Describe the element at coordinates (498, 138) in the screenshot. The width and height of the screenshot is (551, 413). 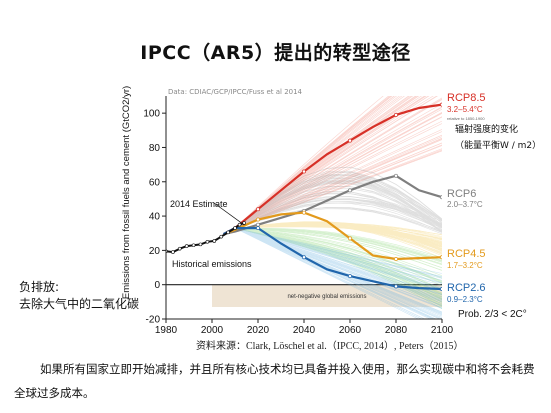
I see `radiative-forcing-note: 辐射强度的变化 （能量平衡W / m2）` at that location.